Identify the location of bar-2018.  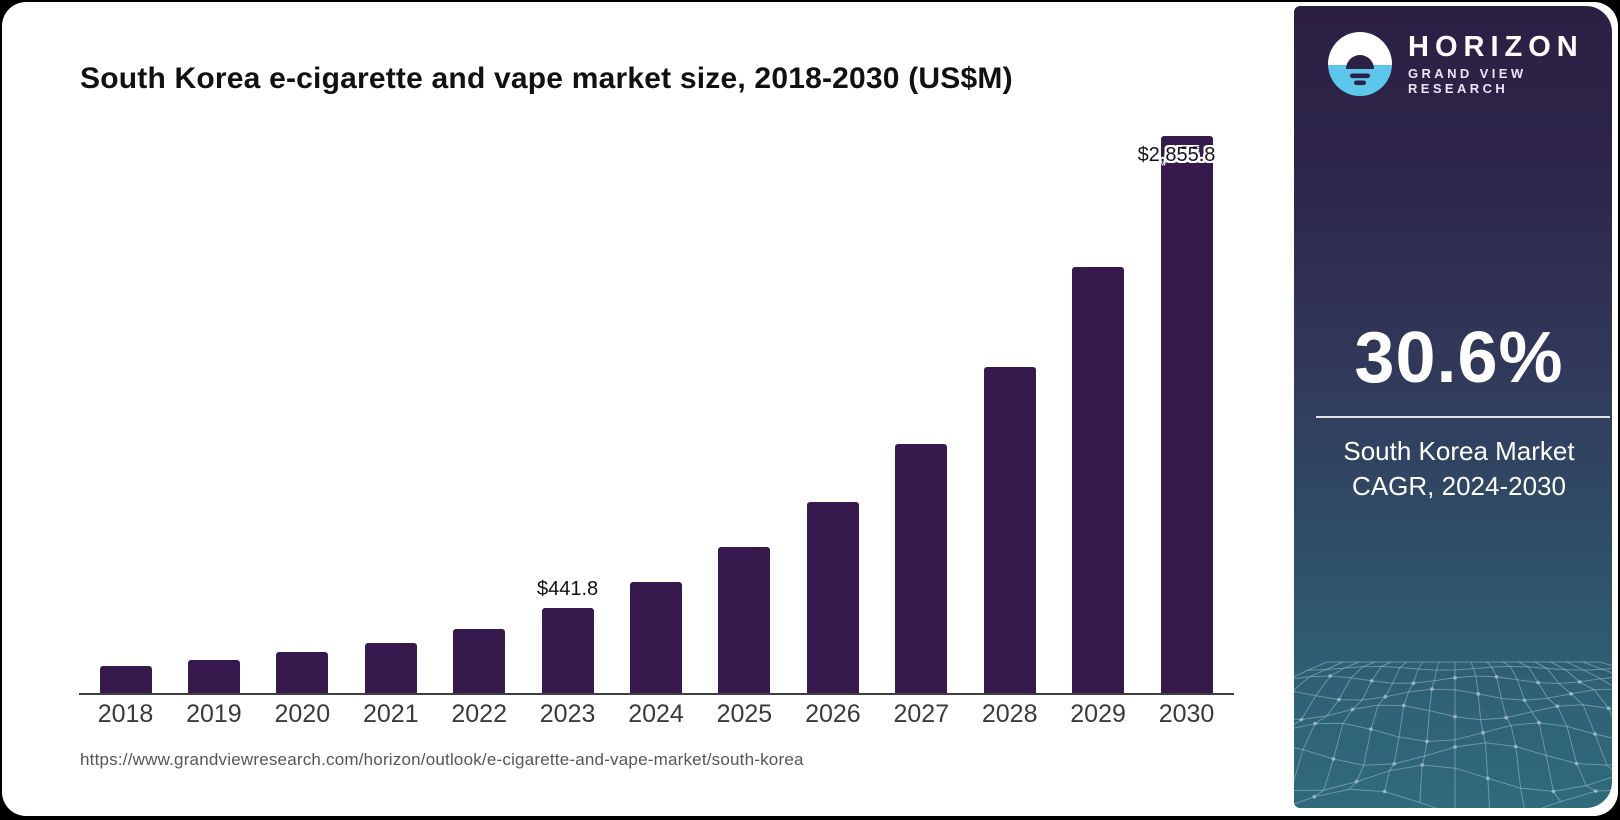
(125, 680).